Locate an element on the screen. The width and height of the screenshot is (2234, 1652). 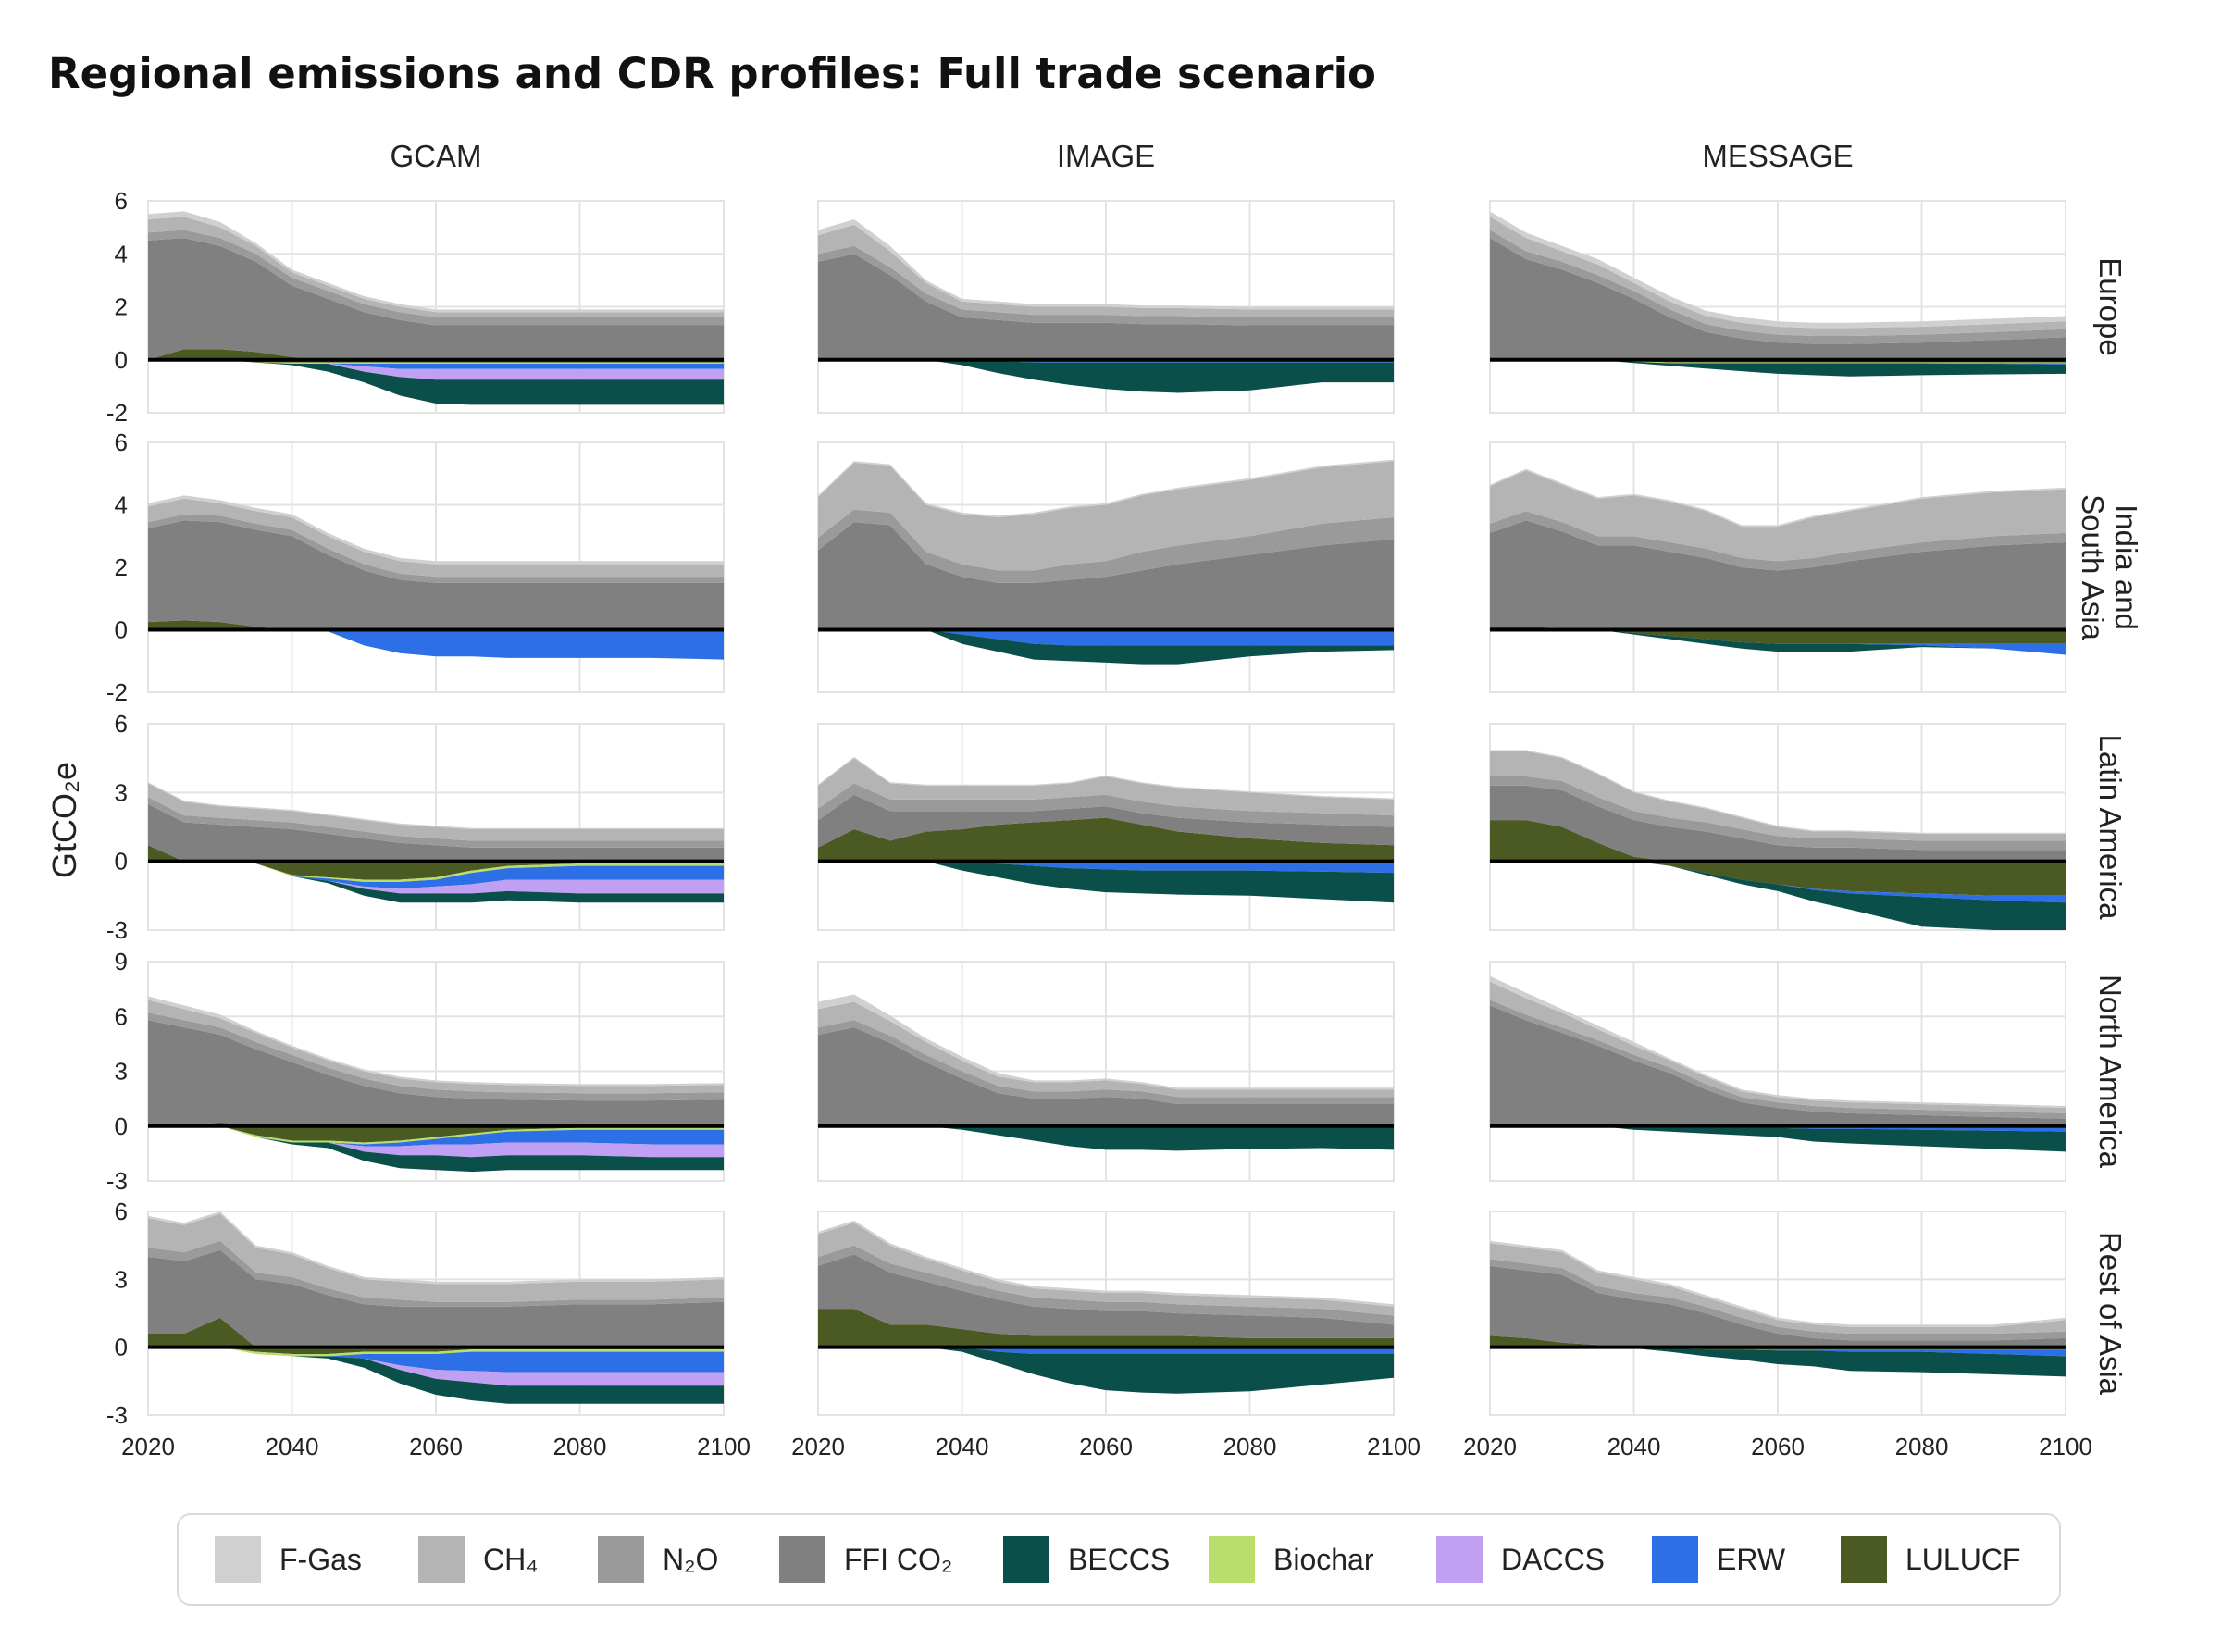
row-title-1: India andSouth Asia is located at coordinates (2109, 567).